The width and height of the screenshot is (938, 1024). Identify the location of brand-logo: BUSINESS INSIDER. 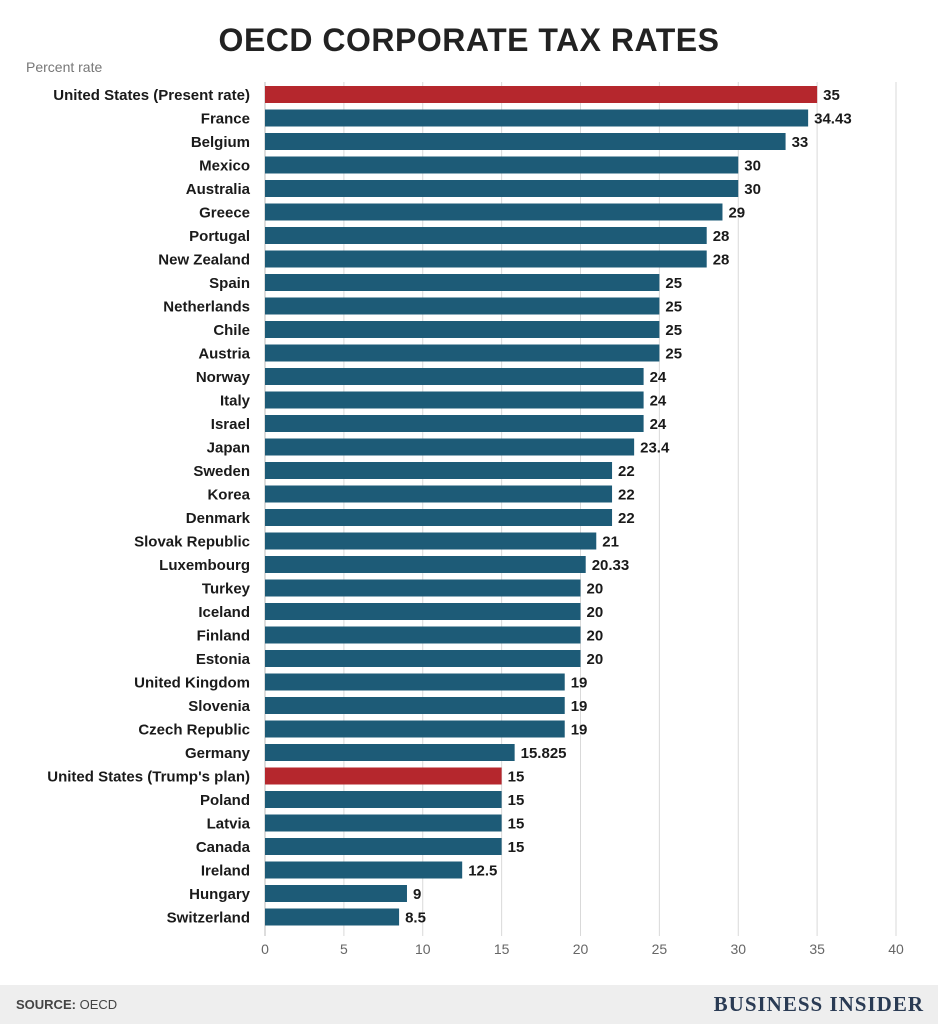
(818, 1004).